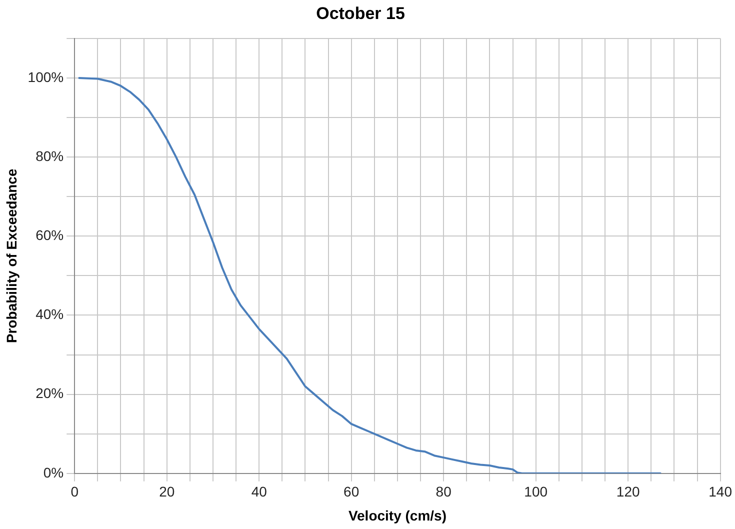  What do you see at coordinates (536, 492) in the screenshot?
I see `x-tick-label: 100` at bounding box center [536, 492].